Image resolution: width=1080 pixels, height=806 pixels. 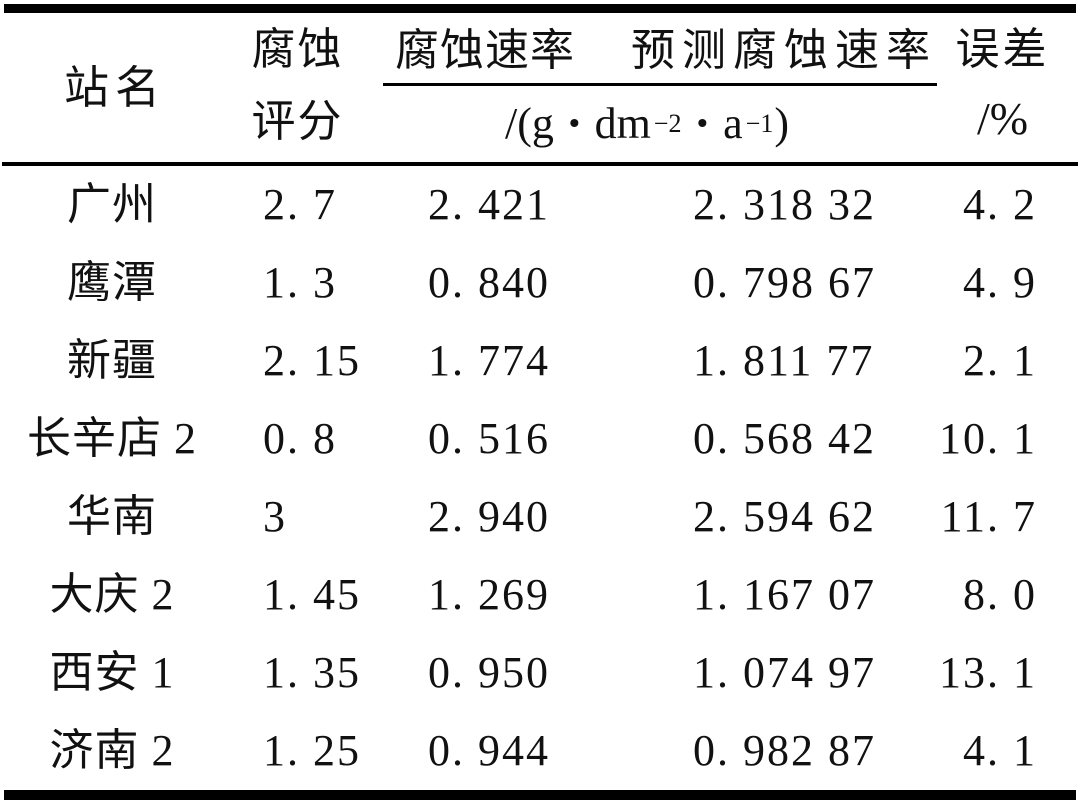 I want to click on unit-close: ), so click(x=781, y=123).